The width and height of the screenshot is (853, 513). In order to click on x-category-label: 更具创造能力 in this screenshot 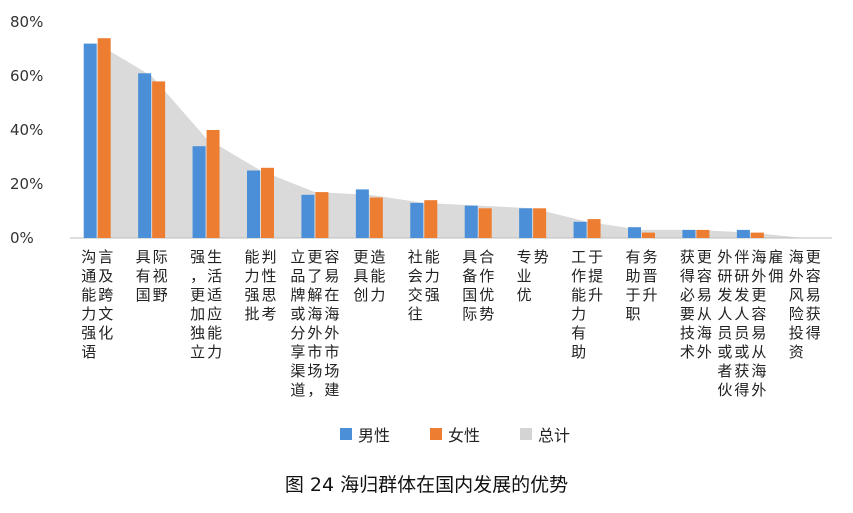, I will do `click(369, 276)`.